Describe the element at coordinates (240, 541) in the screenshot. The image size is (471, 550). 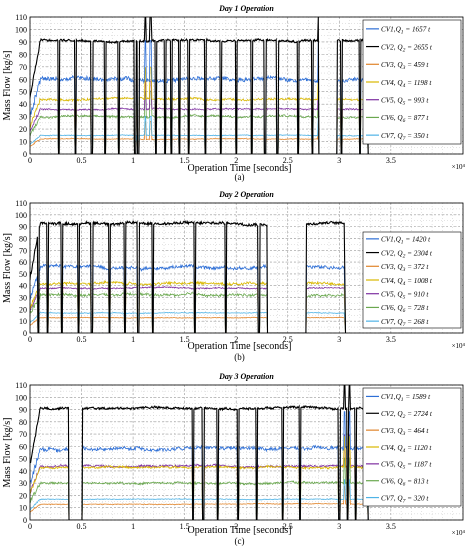
I see `panel-caption: (c)` at that location.